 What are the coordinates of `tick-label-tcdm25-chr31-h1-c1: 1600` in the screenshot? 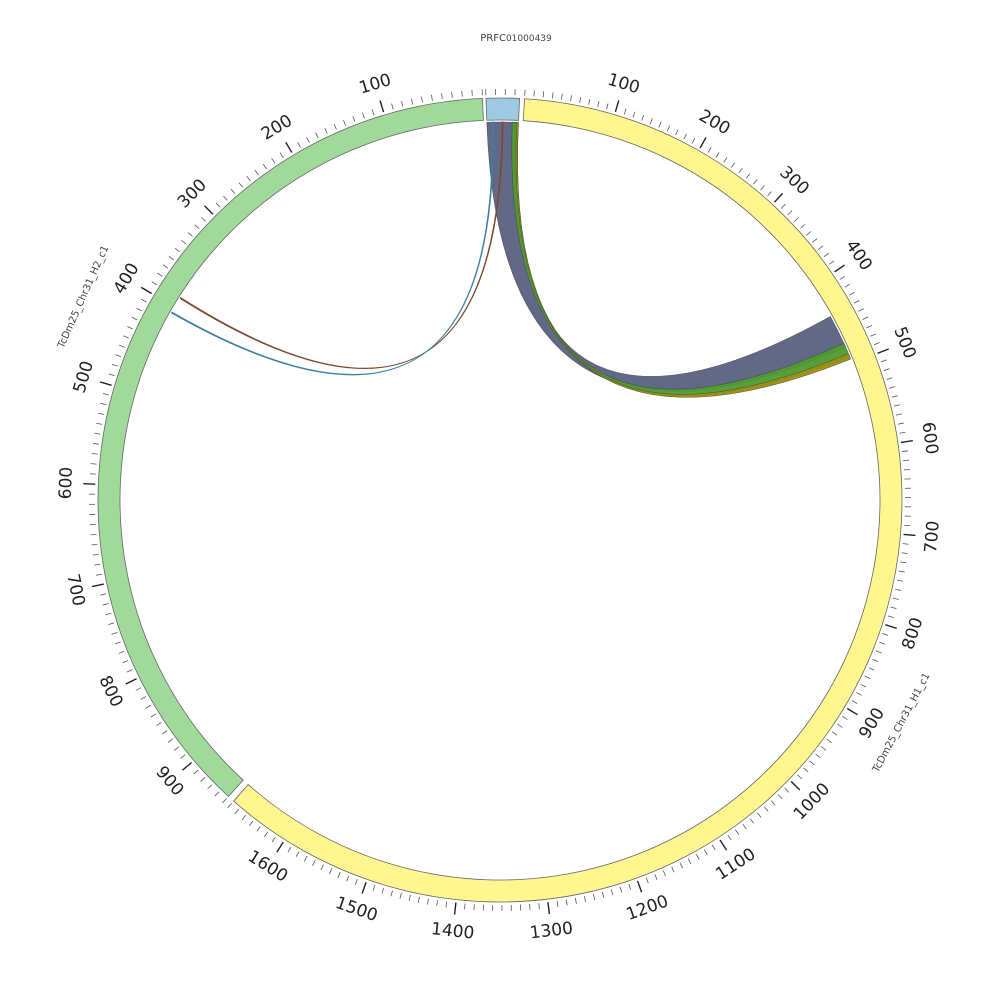 It's located at (267, 867).